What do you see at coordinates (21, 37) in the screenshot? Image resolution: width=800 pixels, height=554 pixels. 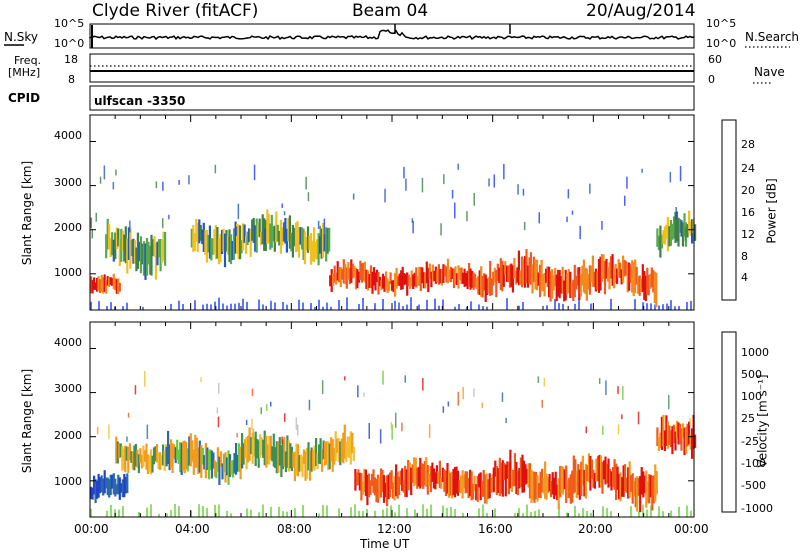 I see `nsky-label: N.Sky` at bounding box center [21, 37].